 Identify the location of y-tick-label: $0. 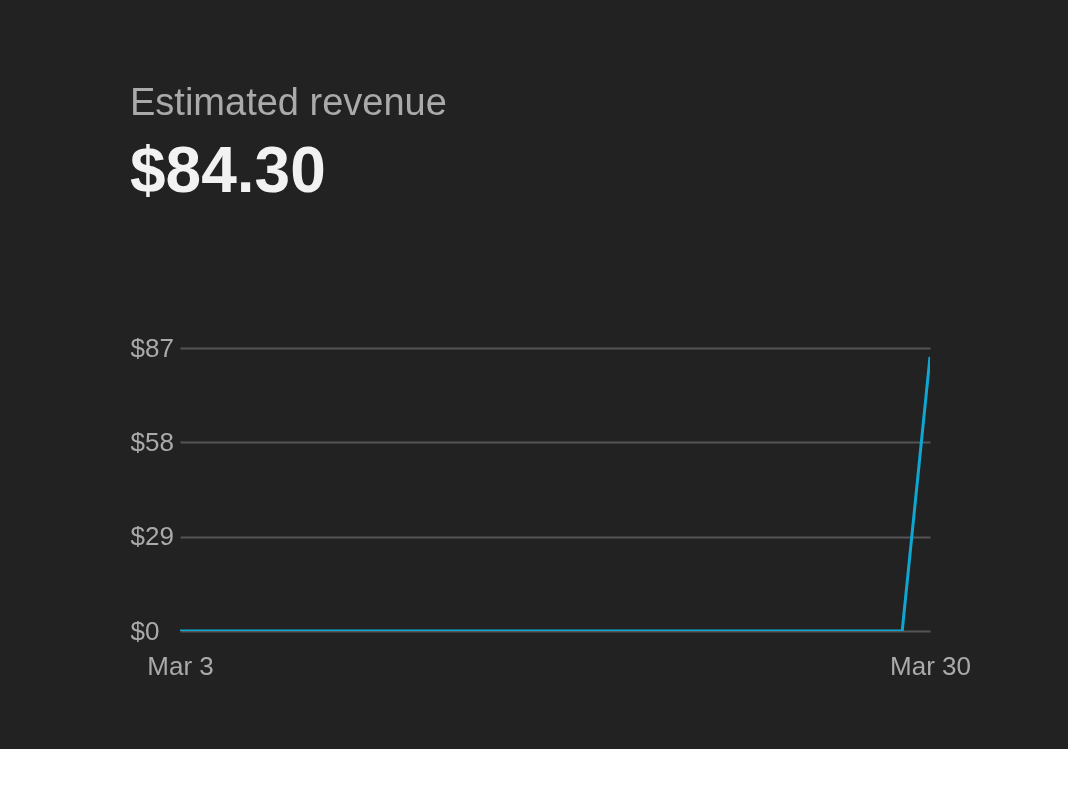
(145, 630).